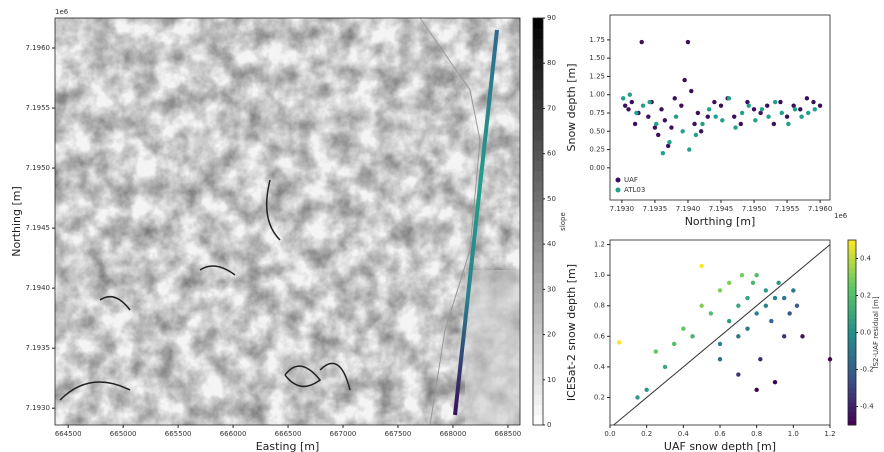 The image size is (884, 452). Describe the element at coordinates (622, 209) in the screenshot. I see `x-tick-label: 7.1930` at that location.